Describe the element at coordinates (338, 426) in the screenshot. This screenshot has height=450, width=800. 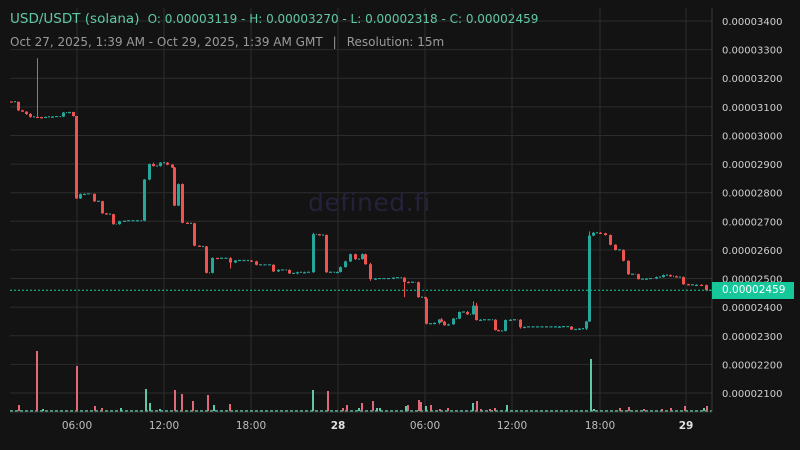
I see `time-tick-label: 28` at that location.